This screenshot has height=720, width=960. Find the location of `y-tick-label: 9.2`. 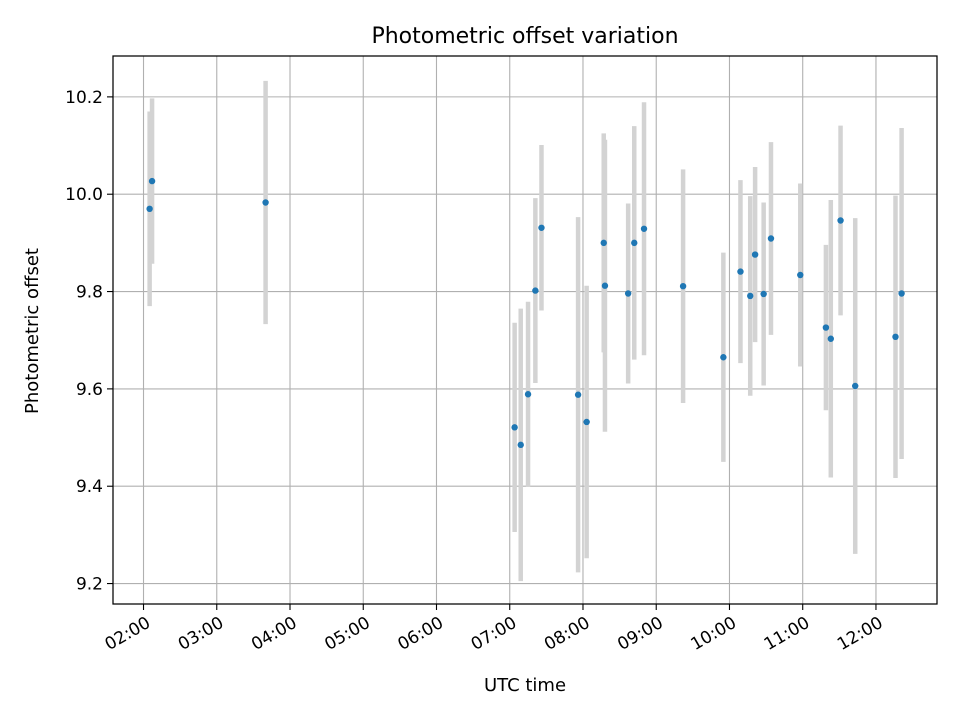

y-tick-label: 9.2 is located at coordinates (89, 585).